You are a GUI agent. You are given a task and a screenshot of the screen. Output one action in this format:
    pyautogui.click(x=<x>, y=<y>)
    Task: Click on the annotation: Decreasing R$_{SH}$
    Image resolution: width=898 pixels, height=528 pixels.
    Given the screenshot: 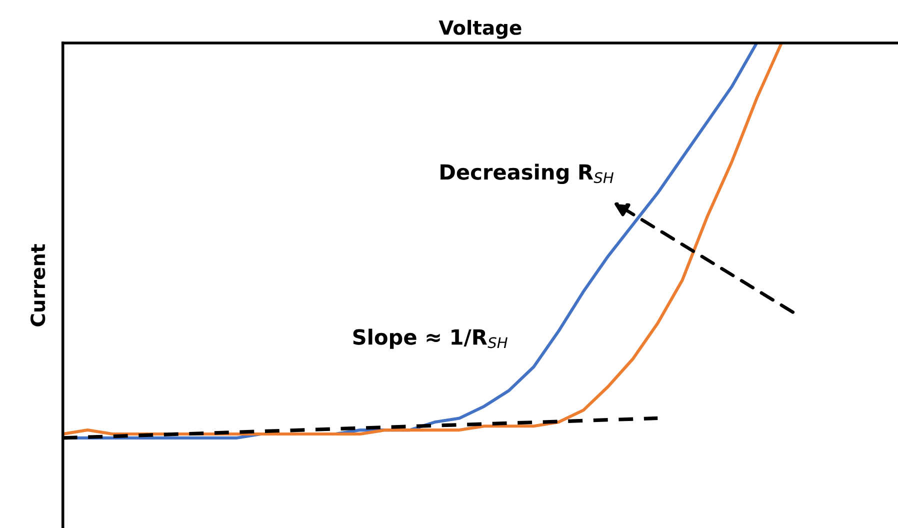 What is the action you would take?
    pyautogui.click(x=527, y=174)
    